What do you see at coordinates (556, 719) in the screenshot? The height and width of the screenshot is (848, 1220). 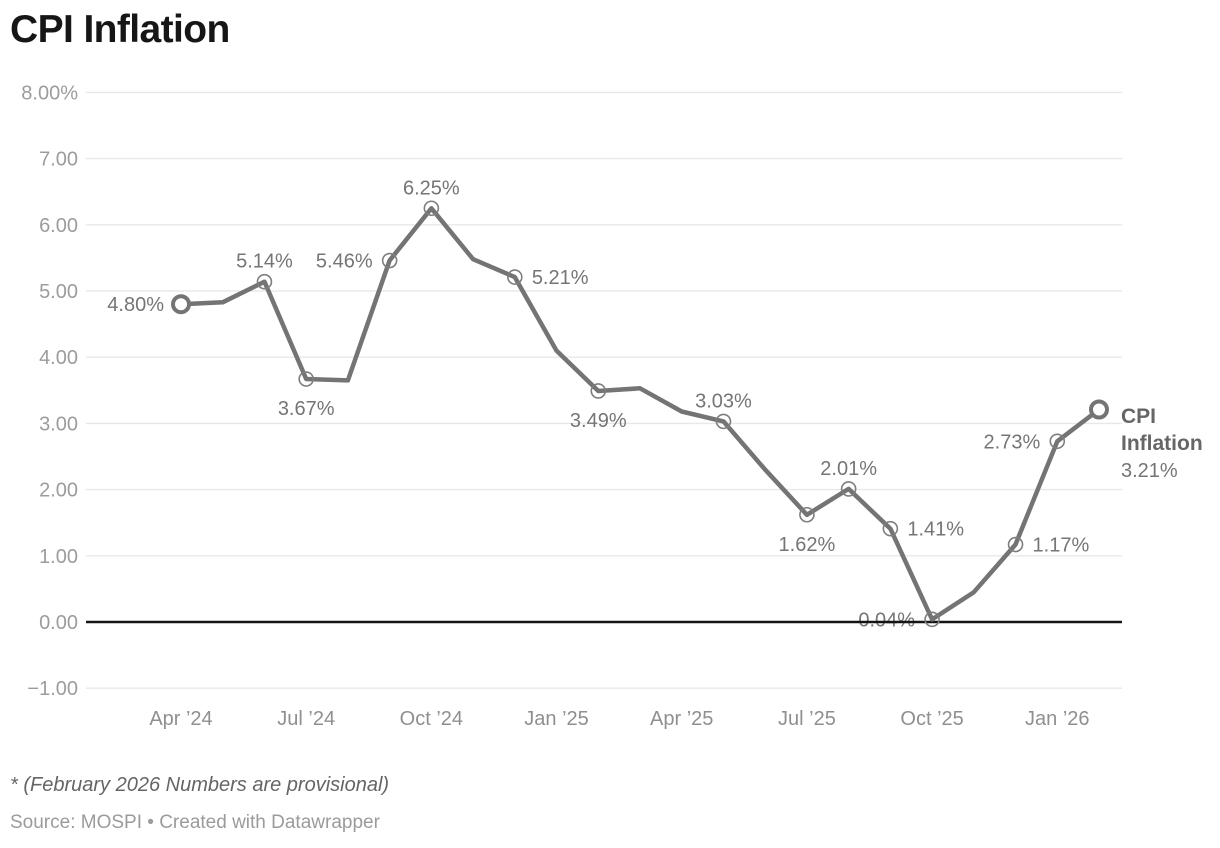 I see `x-tick-label: Jan ’25` at bounding box center [556, 719].